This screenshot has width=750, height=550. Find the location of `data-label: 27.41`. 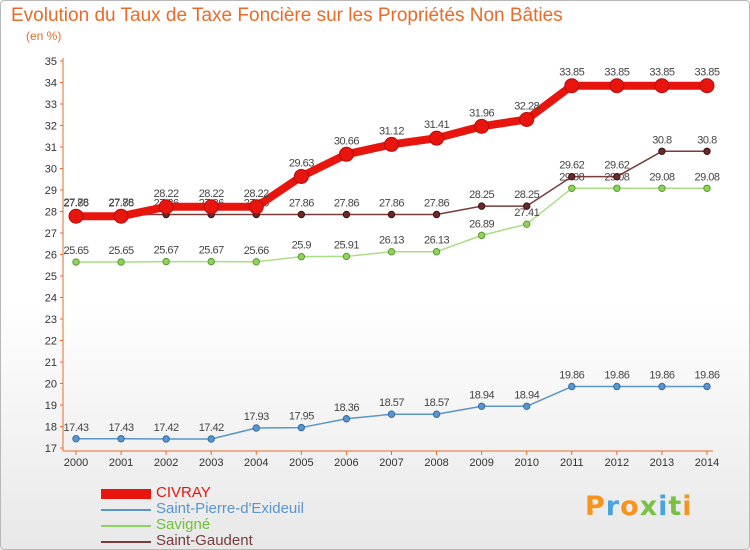

data-label: 27.41 is located at coordinates (526, 213).